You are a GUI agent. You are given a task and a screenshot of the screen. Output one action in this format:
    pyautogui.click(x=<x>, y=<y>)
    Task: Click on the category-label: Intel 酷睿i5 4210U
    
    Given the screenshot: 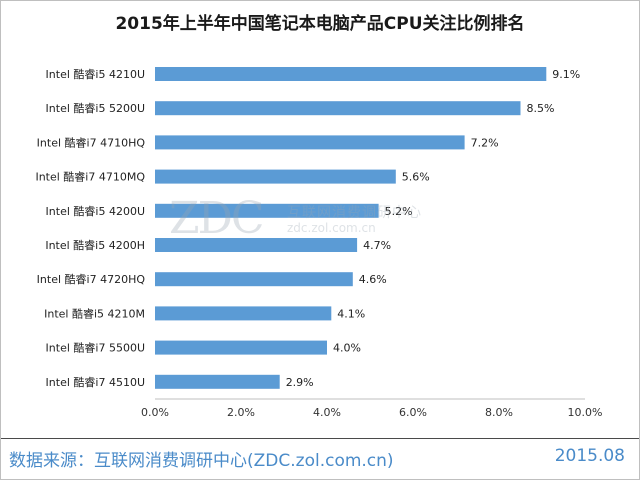 What is the action you would take?
    pyautogui.click(x=95, y=74)
    